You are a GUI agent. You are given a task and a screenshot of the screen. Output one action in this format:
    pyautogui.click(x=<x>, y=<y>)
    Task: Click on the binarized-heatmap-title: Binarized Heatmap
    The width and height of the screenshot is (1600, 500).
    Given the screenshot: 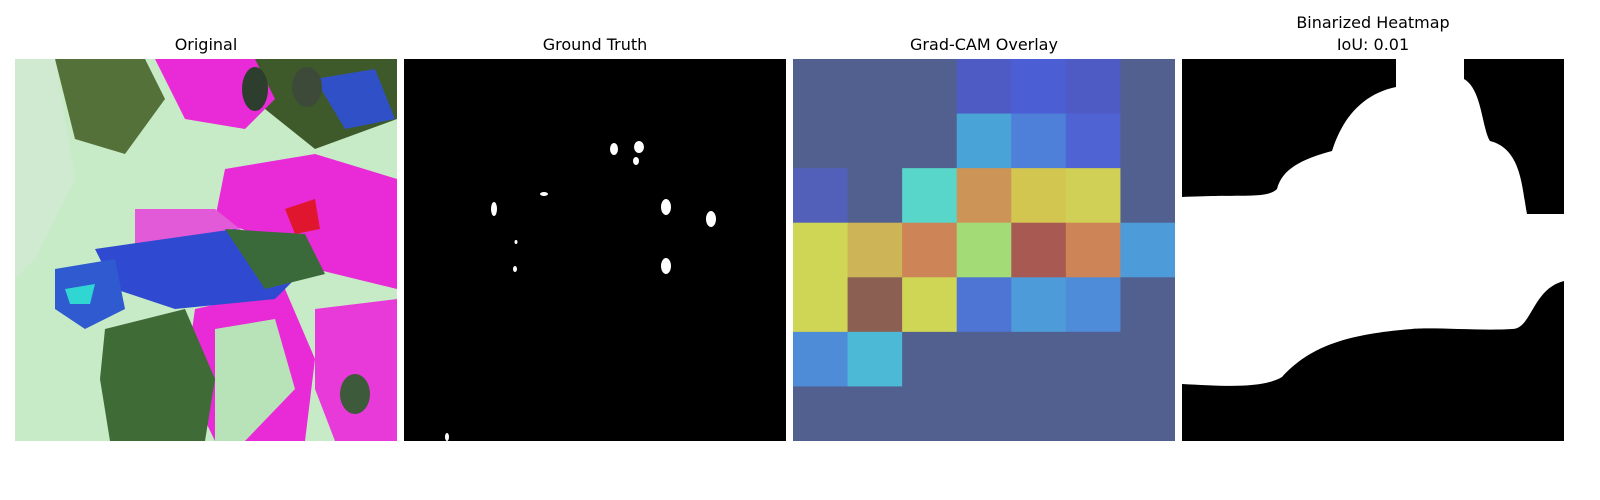 What is the action you would take?
    pyautogui.click(x=1373, y=22)
    